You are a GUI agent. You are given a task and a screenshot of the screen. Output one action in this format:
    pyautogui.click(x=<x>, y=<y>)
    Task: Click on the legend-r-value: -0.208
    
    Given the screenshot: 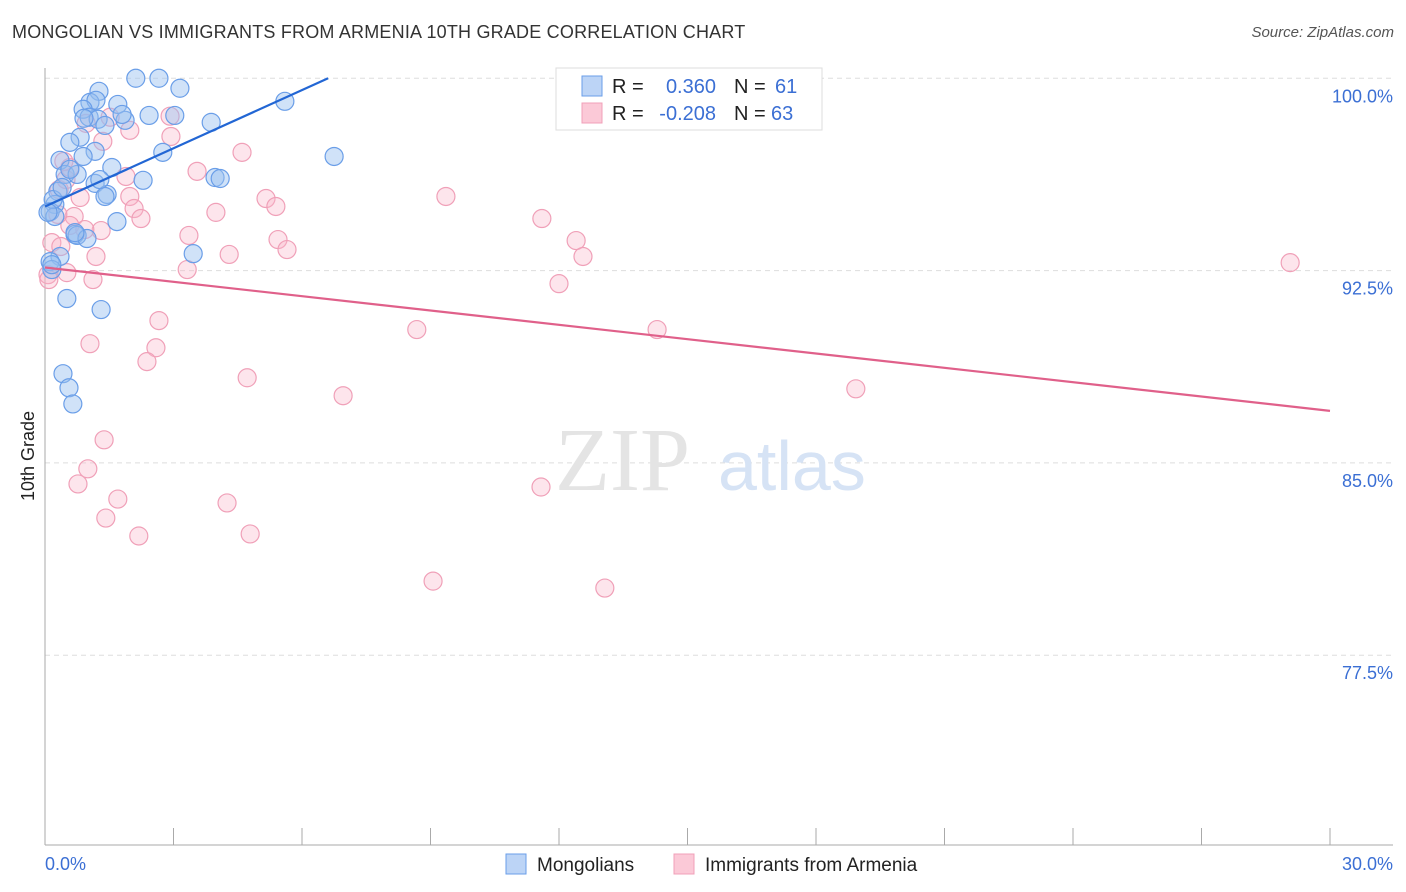 What is the action you would take?
    pyautogui.click(x=687, y=114)
    